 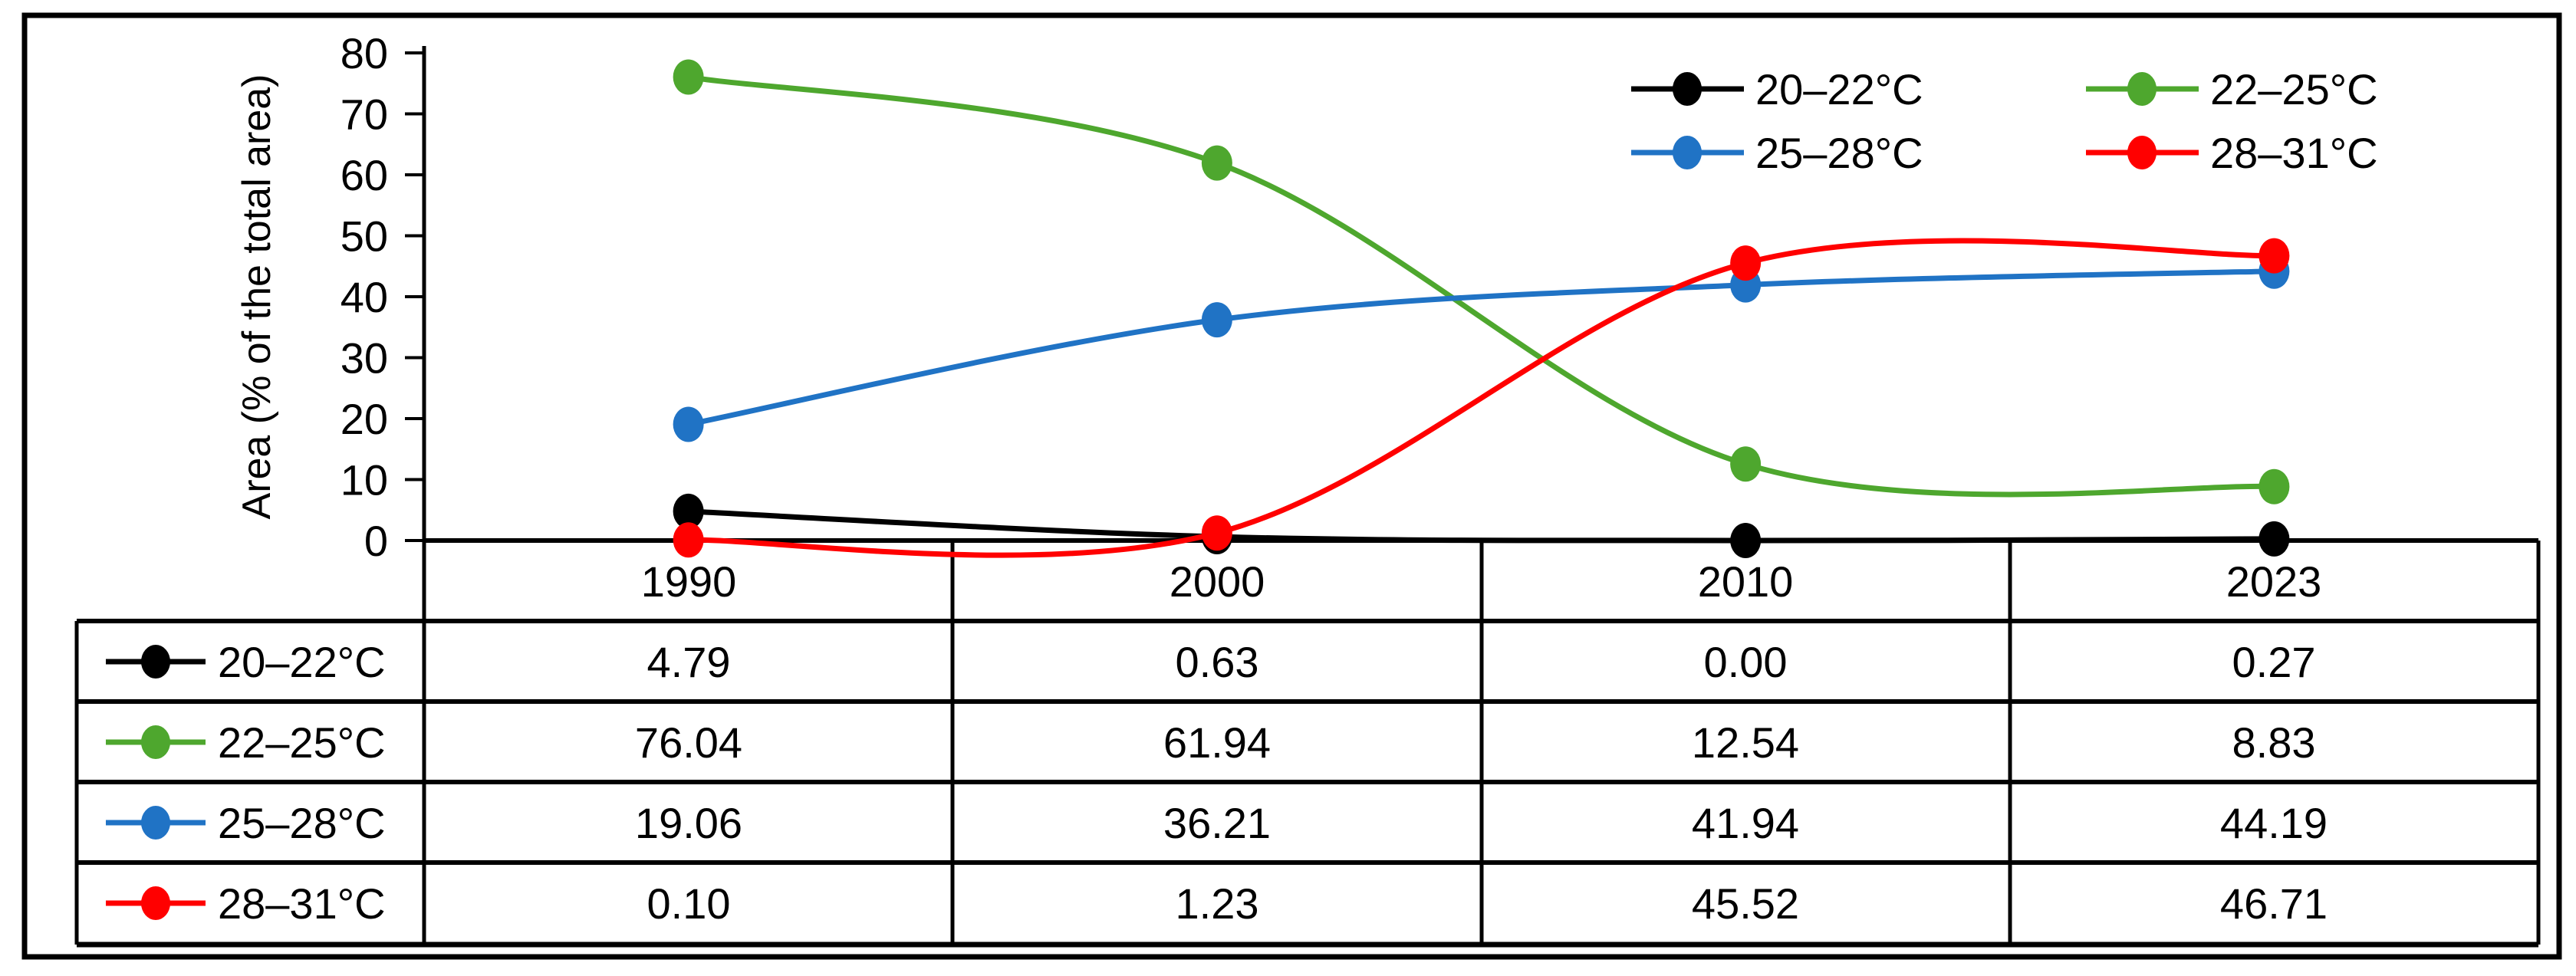 What do you see at coordinates (2294, 153) in the screenshot?
I see `legend-item-label: 28–31°C` at bounding box center [2294, 153].